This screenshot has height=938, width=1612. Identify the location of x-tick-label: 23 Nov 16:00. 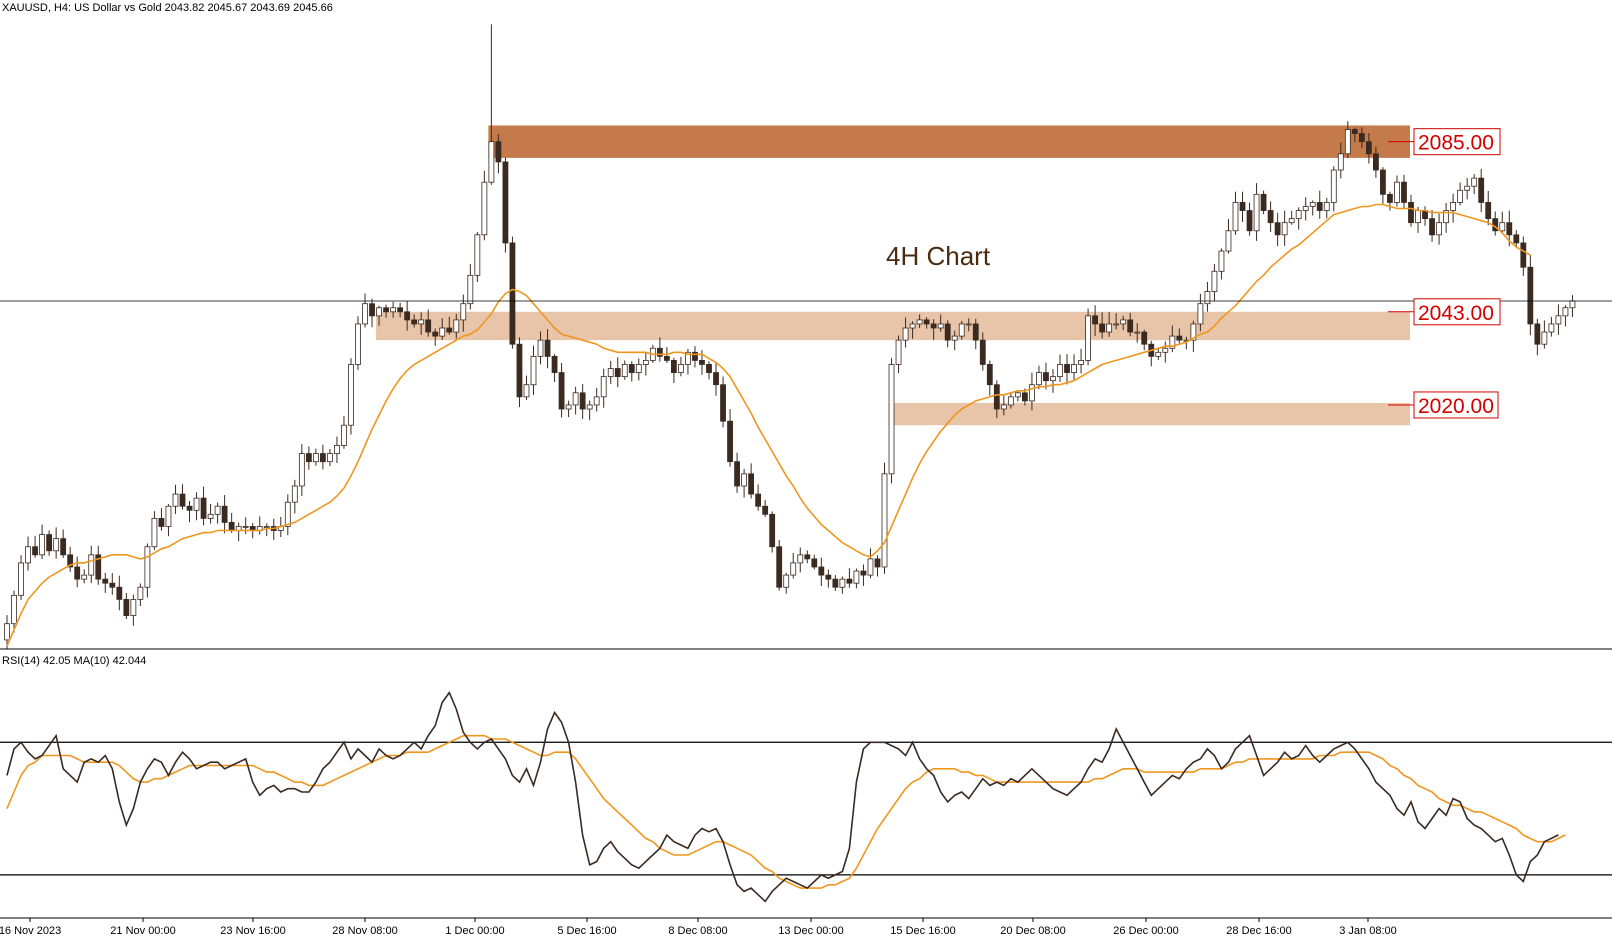
(252, 931).